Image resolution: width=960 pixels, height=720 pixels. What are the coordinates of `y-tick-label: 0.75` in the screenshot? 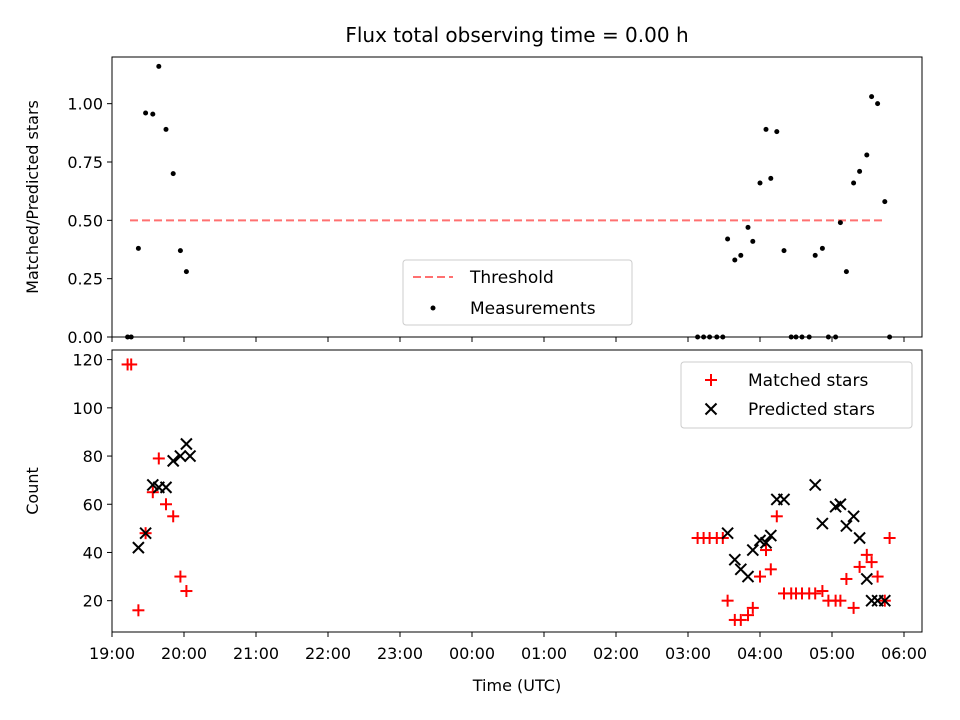 It's located at (85, 162).